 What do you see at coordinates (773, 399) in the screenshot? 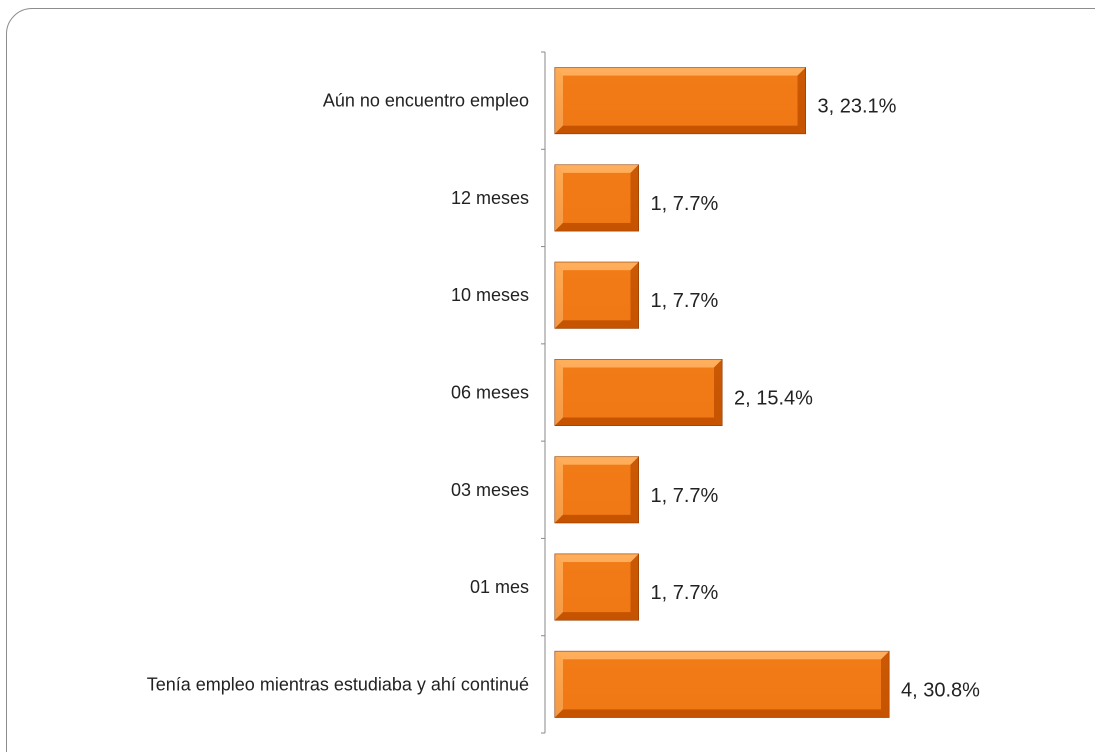
I see `data-label: 2, 15.4%` at bounding box center [773, 399].